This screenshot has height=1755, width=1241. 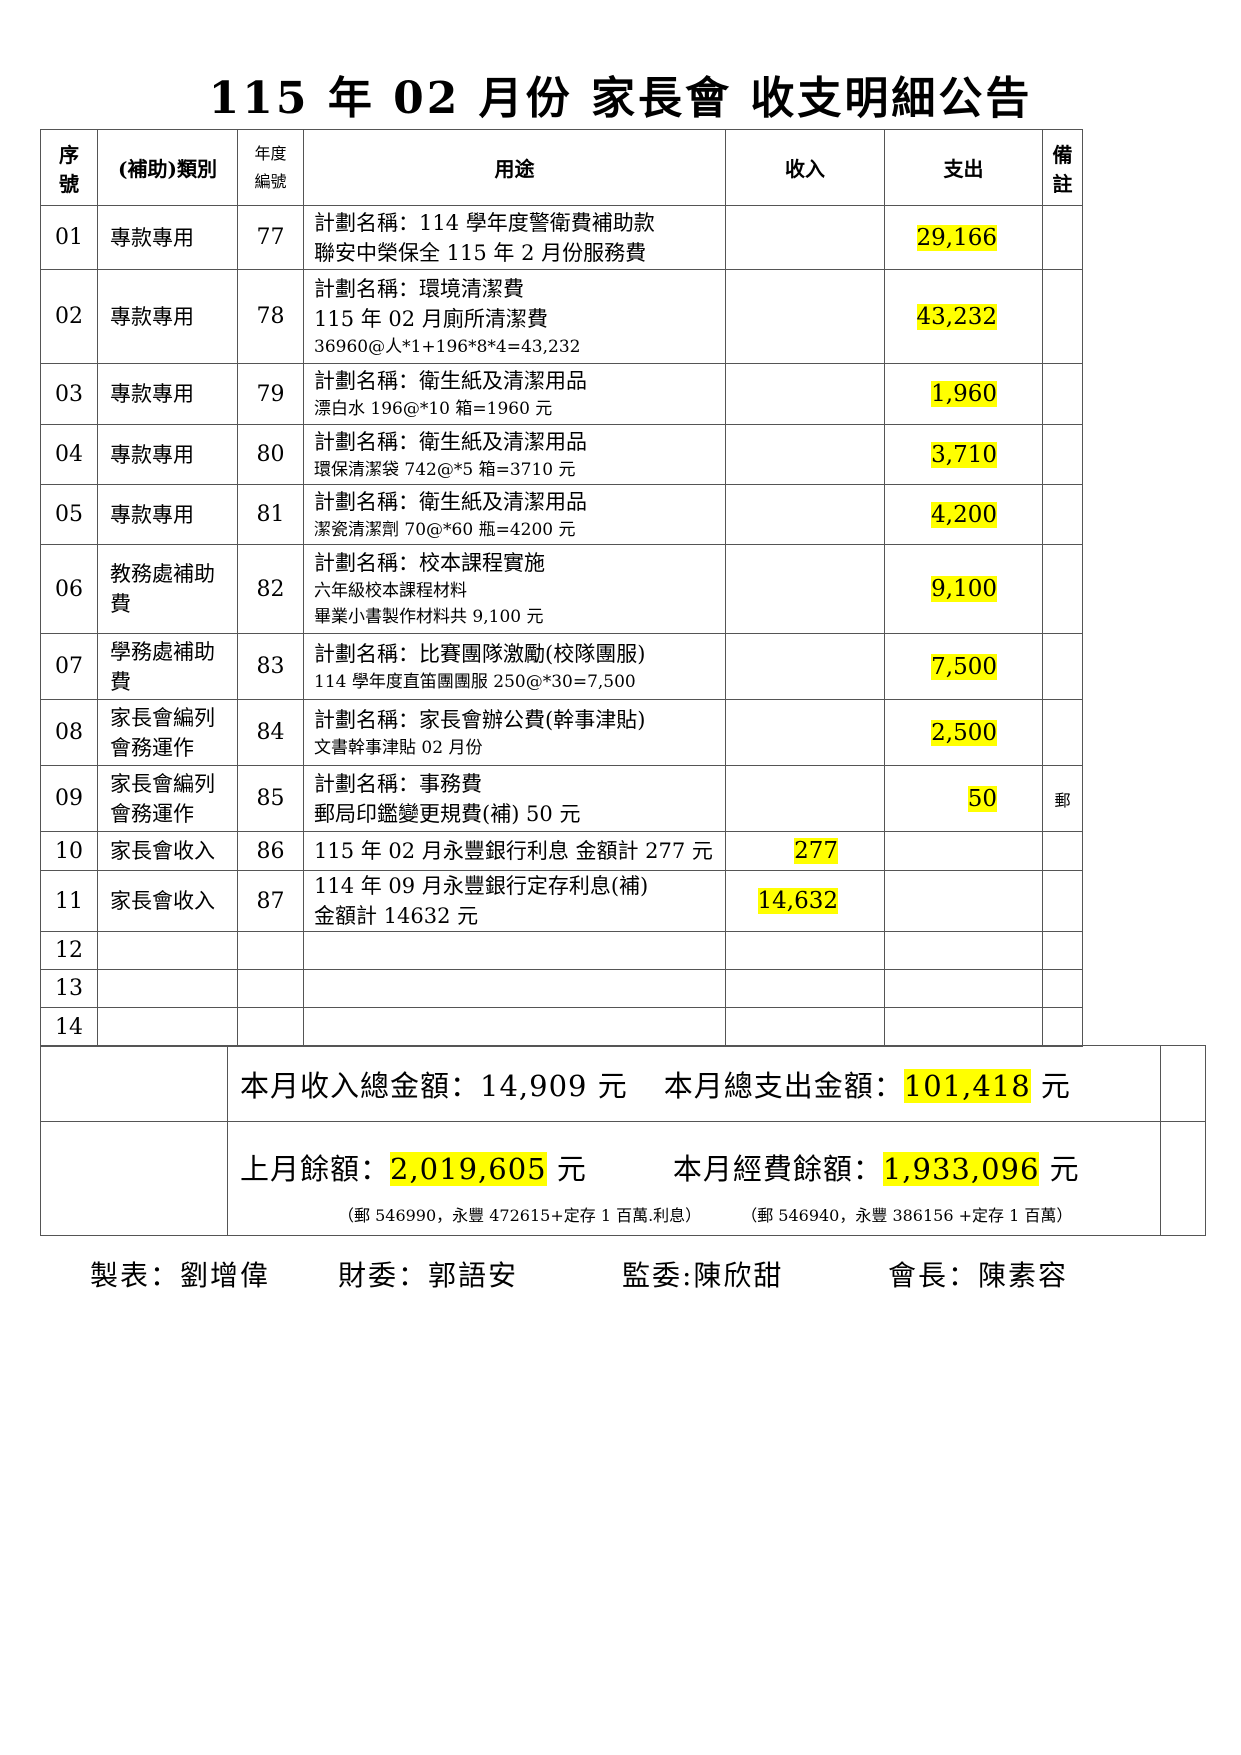 I want to click on header-row: 序號 (補助)類別 年度 編號 用途 收入 支出 備註, so click(x=622, y=167).